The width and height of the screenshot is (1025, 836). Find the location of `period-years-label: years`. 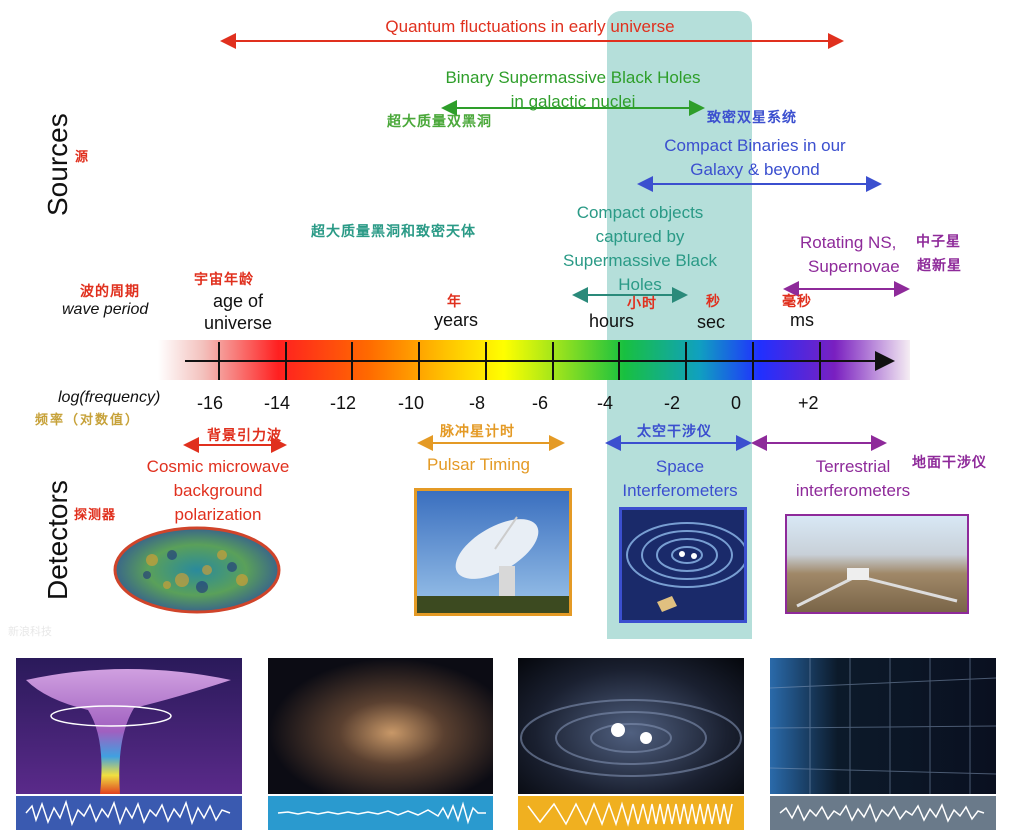

period-years-label: years is located at coordinates (456, 320).